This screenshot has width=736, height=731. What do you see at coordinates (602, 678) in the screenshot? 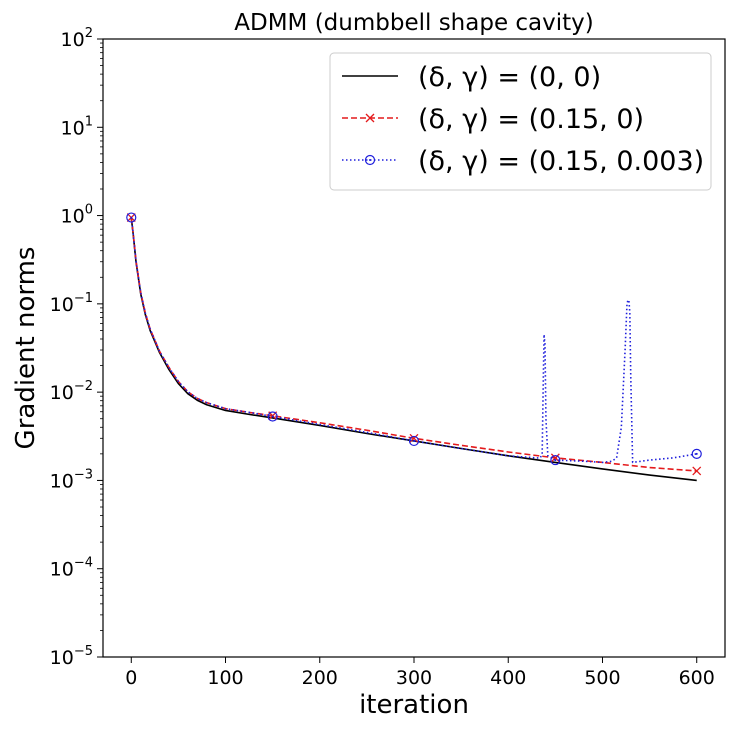
I see `x-tick-label: 500` at bounding box center [602, 678].